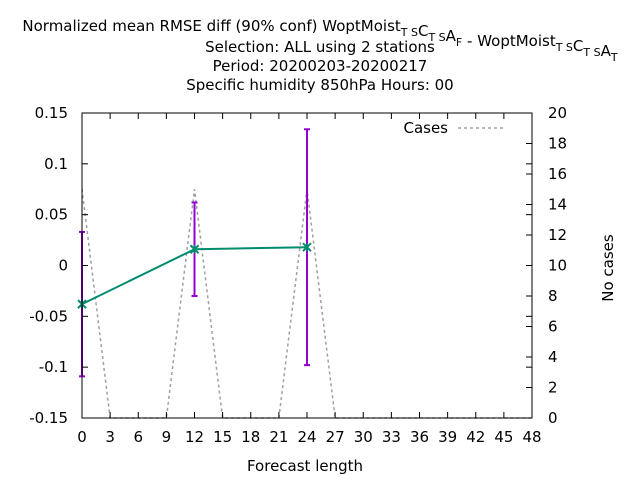  What do you see at coordinates (557, 144) in the screenshot?
I see `y2-tick-label: 18` at bounding box center [557, 144].